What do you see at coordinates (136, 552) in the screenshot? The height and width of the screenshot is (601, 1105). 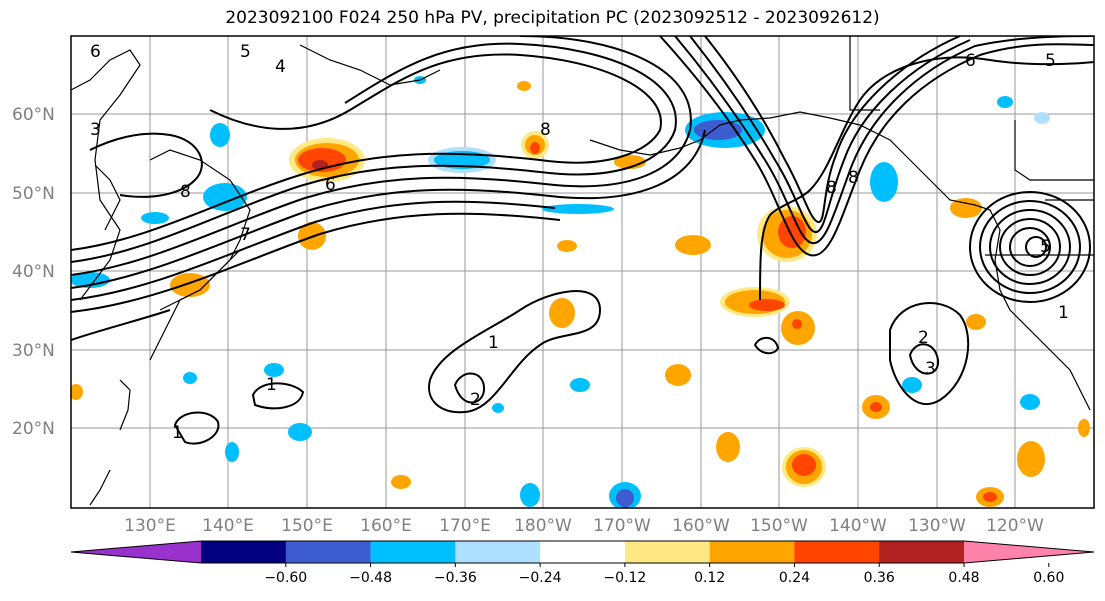 I see `colorbar-extend-low` at bounding box center [136, 552].